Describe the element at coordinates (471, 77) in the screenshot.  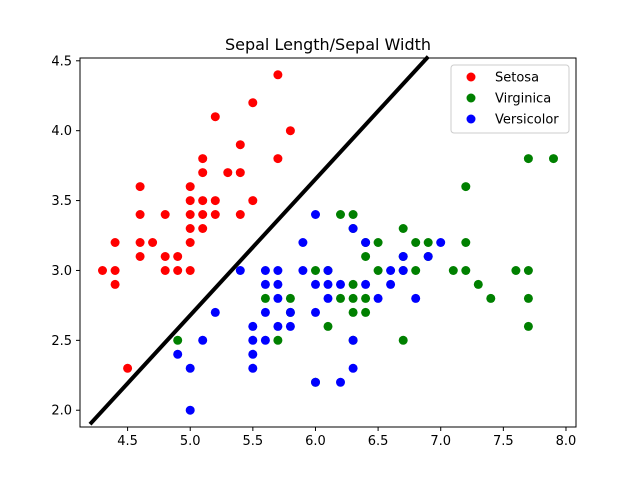
I see `legend-marker-setosa` at that location.